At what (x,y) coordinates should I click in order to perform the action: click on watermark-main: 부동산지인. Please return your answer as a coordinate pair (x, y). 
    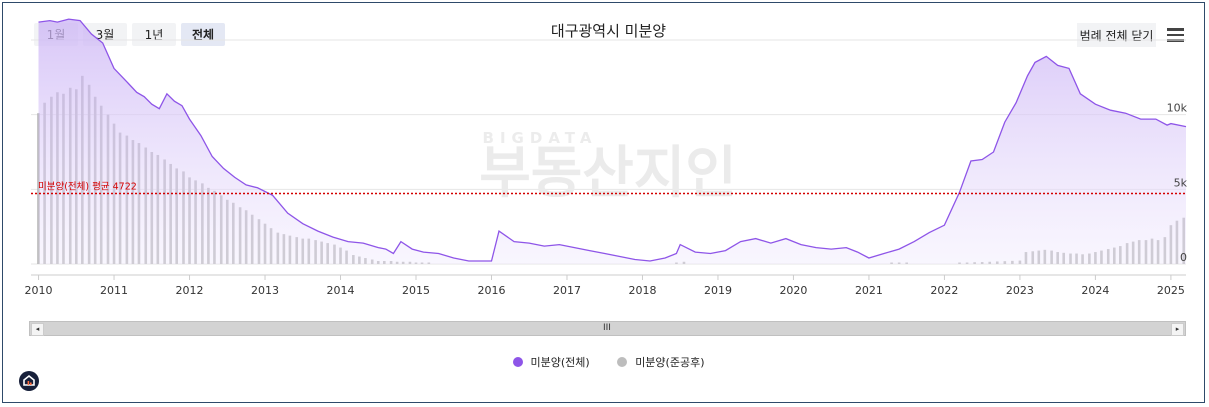
    Looking at the image, I should click on (608, 173).